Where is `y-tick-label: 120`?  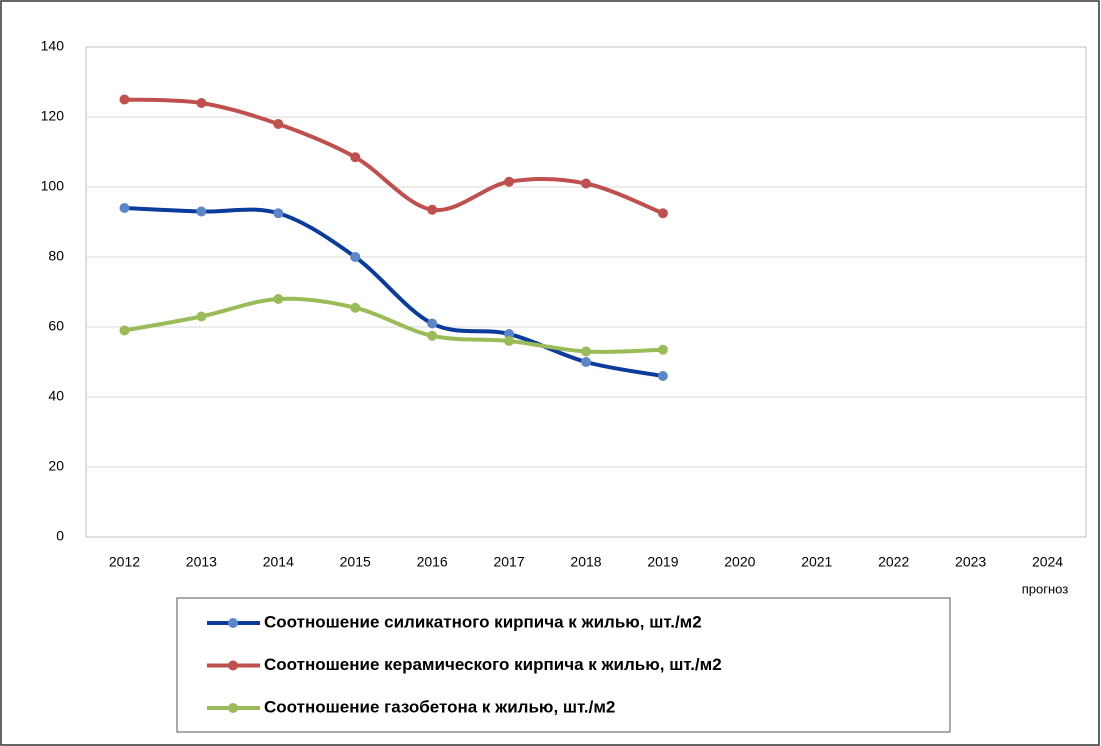
y-tick-label: 120 is located at coordinates (53, 116).